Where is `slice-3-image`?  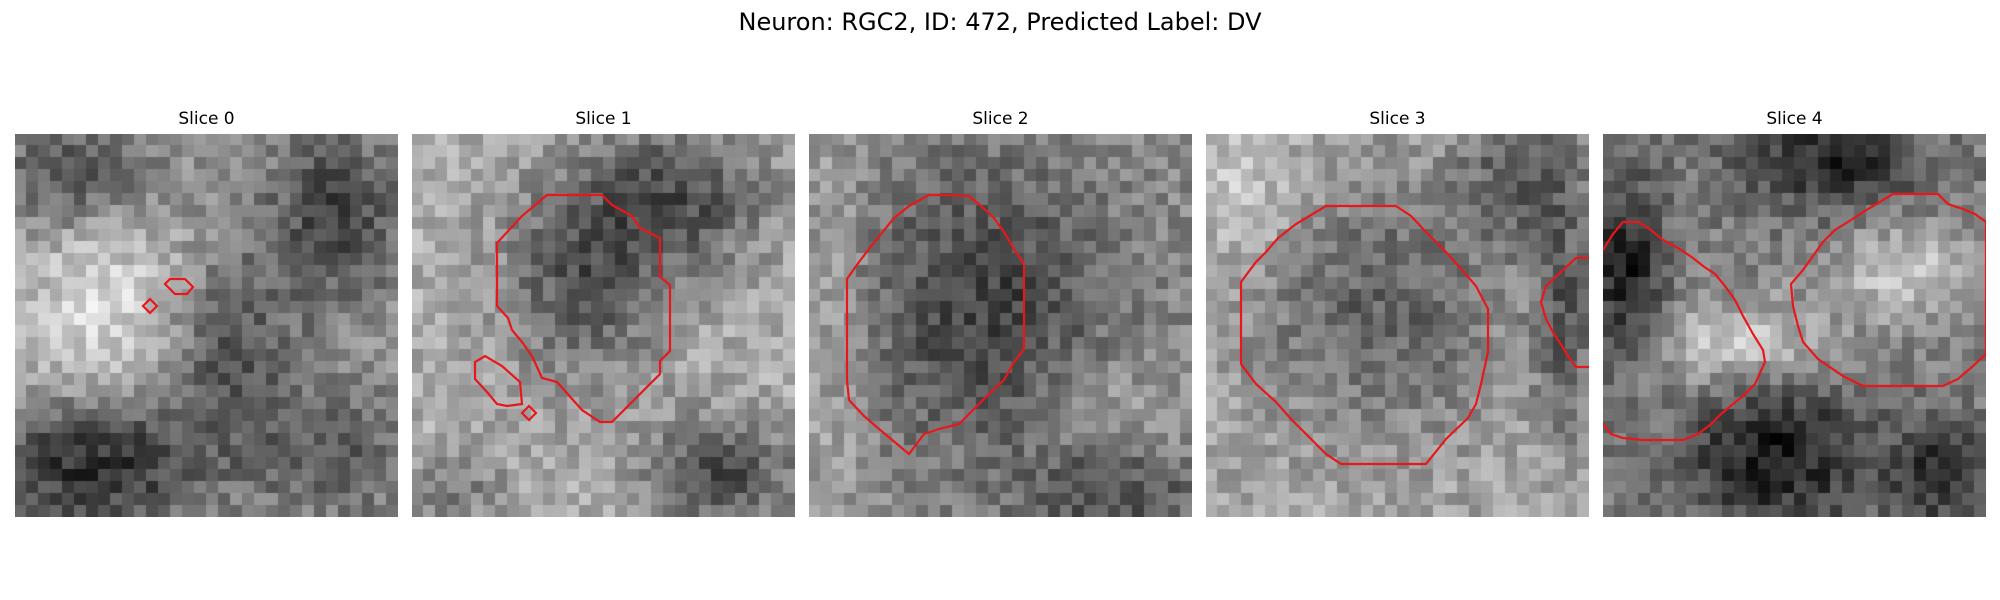 slice-3-image is located at coordinates (1397, 325).